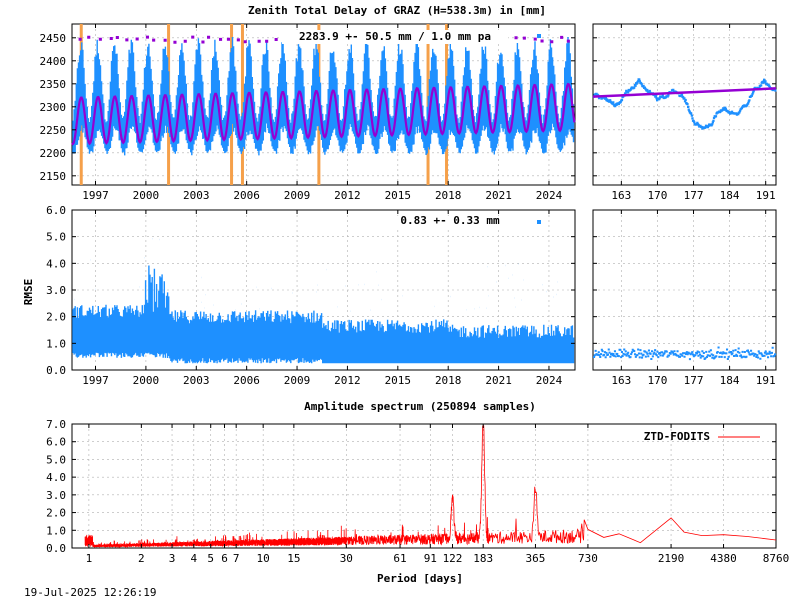 This screenshot has width=800, height=600. Describe the element at coordinates (657, 380) in the screenshot. I see `rmse-zoom-xtick-label: 170` at that location.